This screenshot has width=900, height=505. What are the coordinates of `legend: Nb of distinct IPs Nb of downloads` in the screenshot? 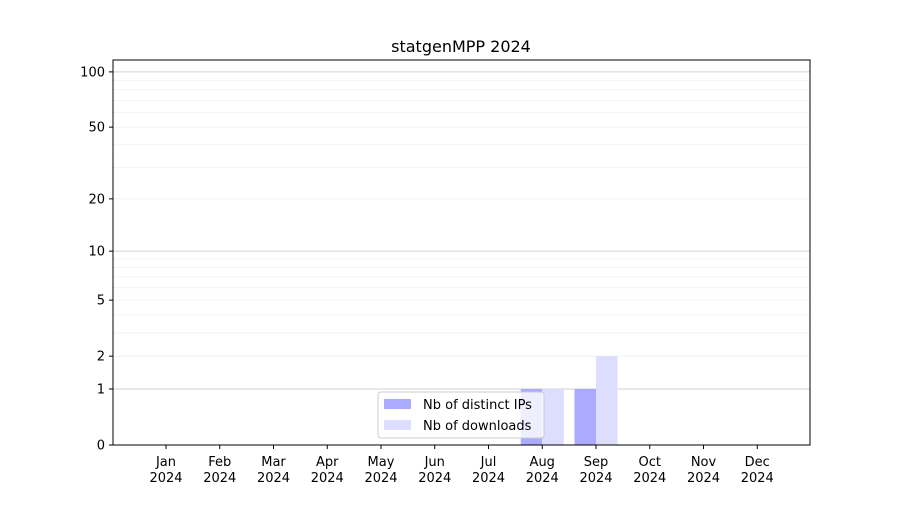 It's located at (461, 415).